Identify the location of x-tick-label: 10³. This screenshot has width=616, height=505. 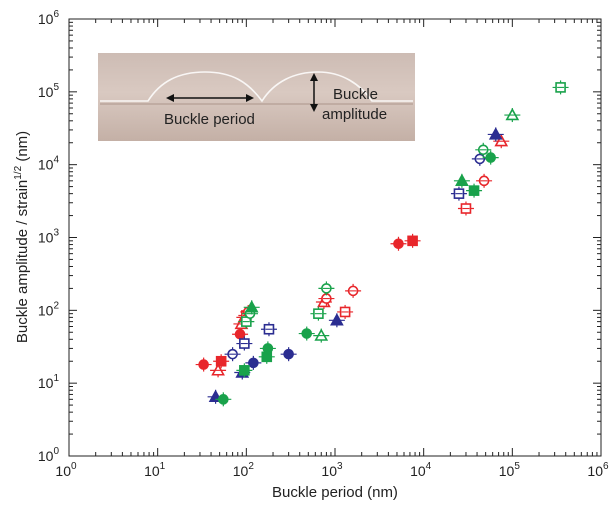
(332, 470).